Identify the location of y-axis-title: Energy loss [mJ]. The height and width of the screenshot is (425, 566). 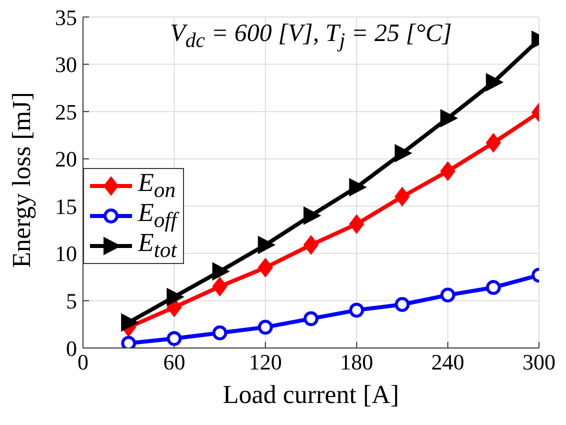
(22, 180).